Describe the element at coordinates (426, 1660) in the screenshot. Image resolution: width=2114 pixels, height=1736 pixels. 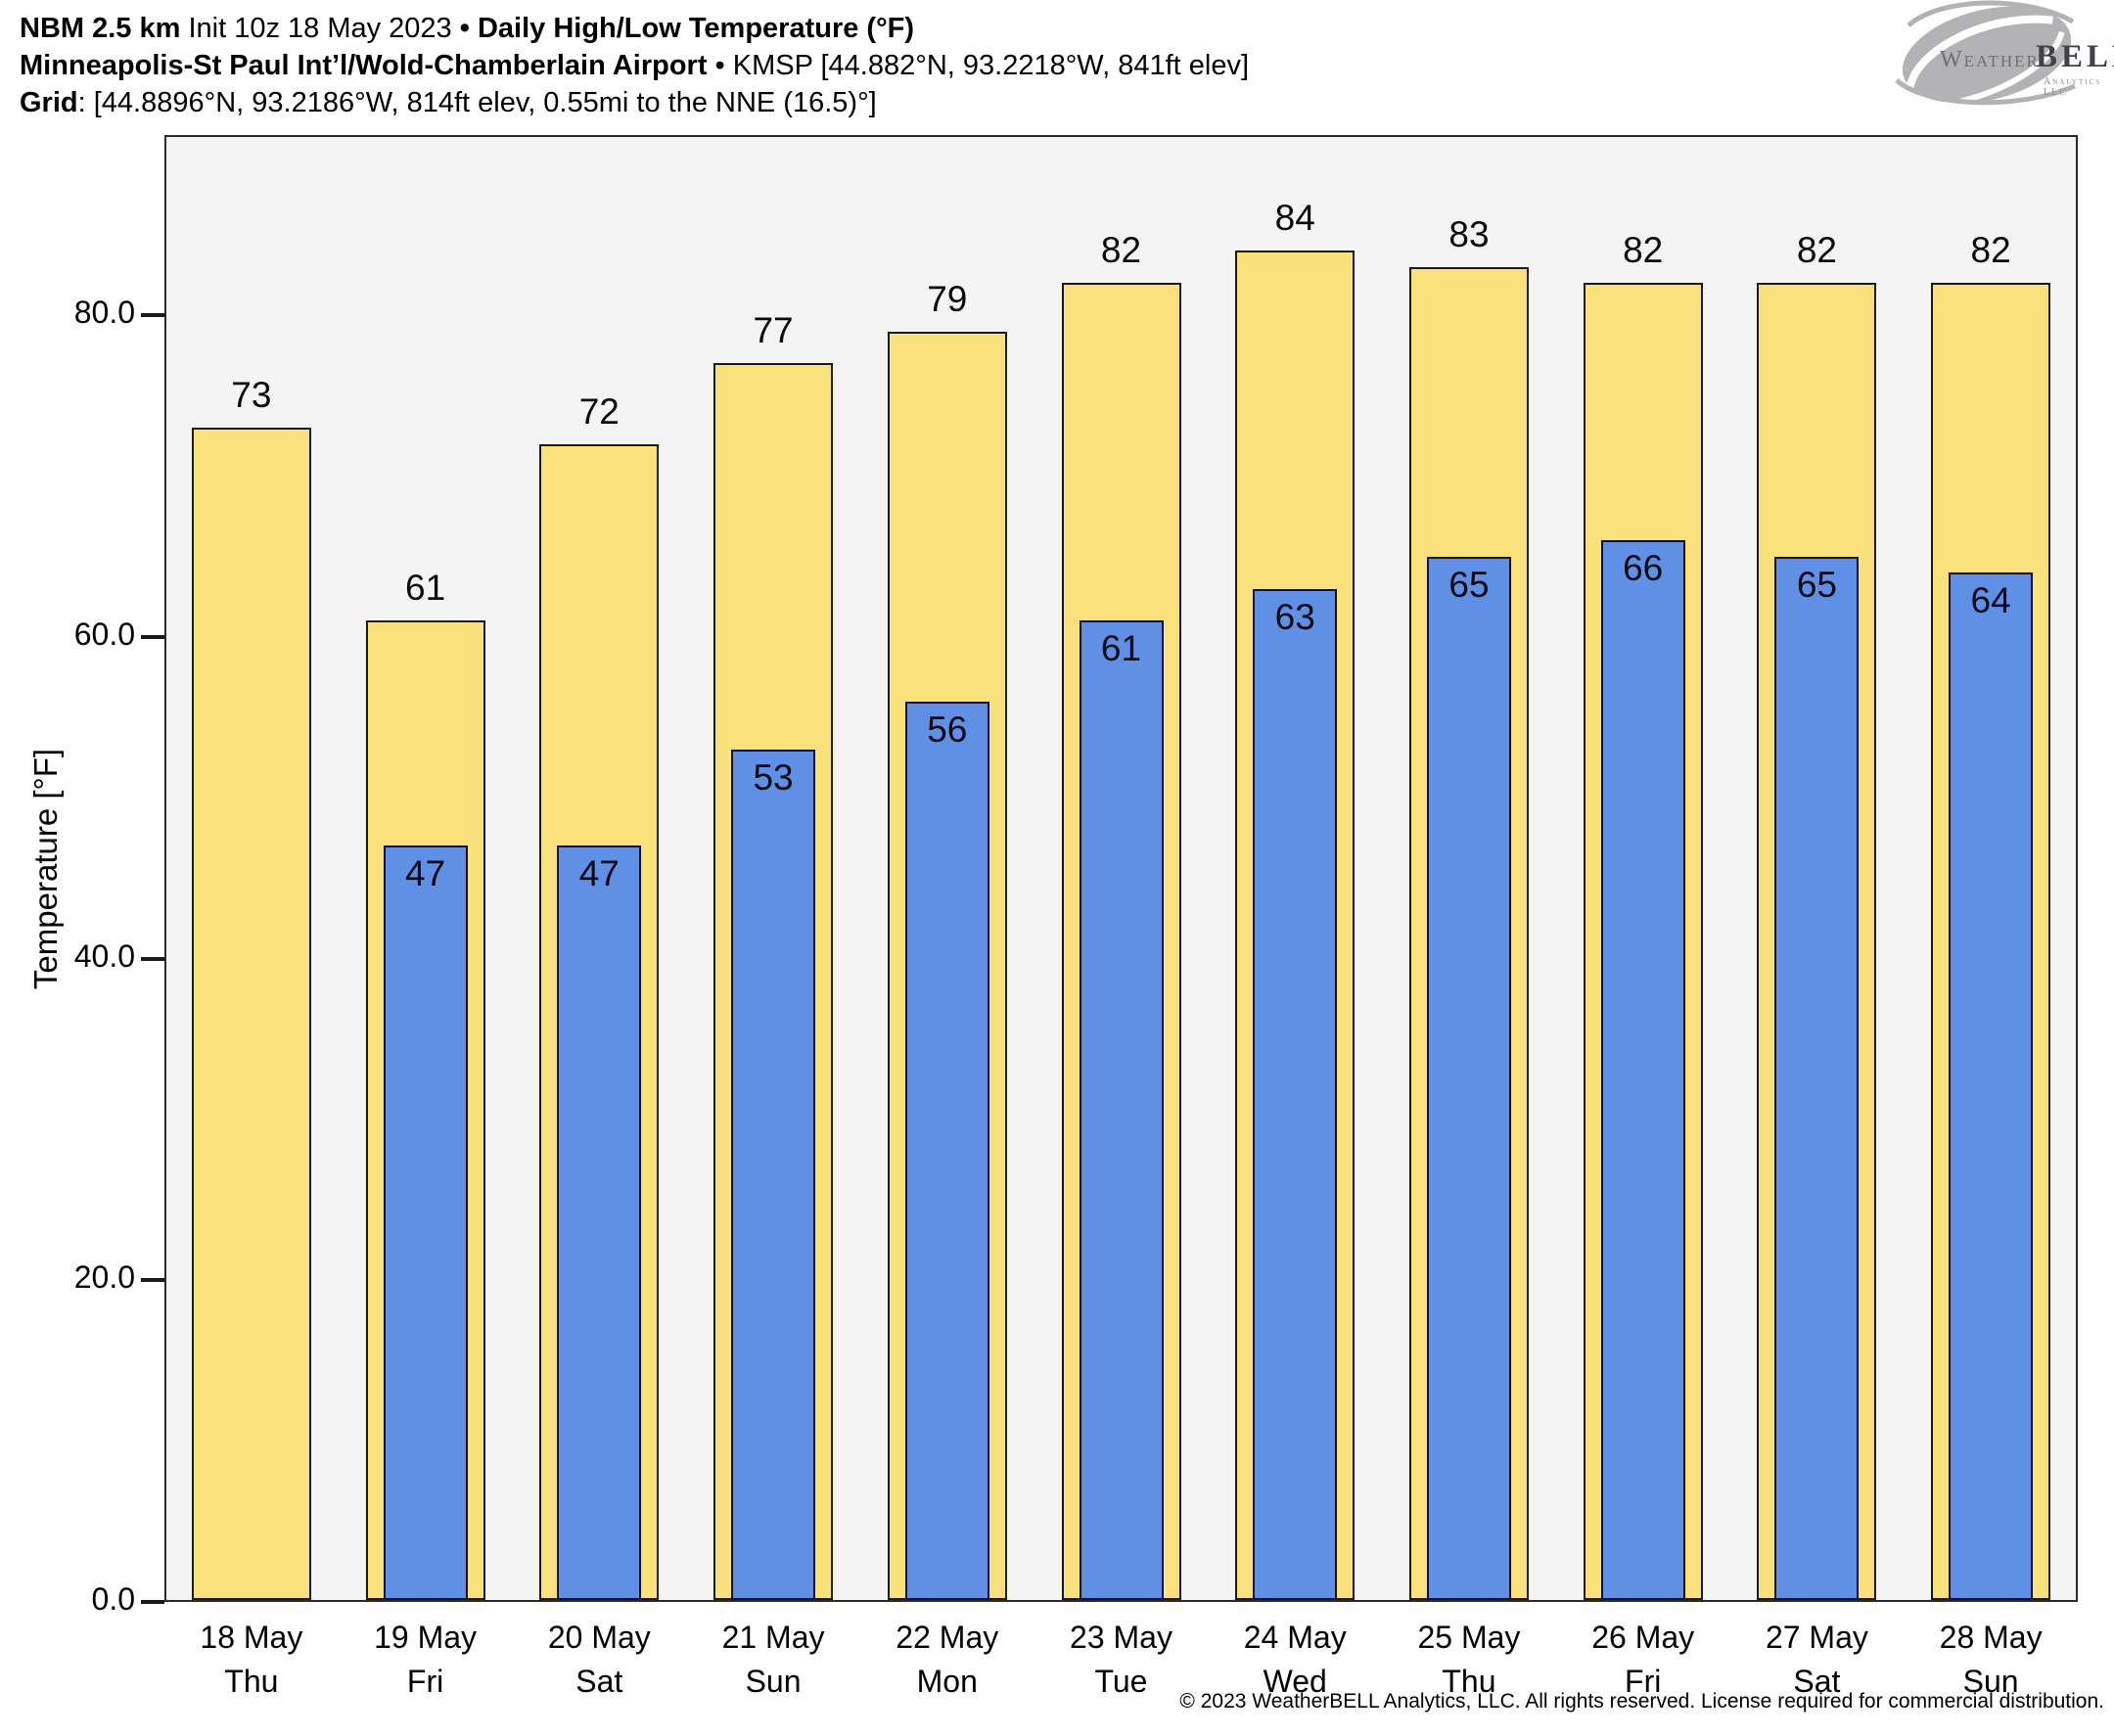
I see `x-tick-label: 19 May Fri` at that location.